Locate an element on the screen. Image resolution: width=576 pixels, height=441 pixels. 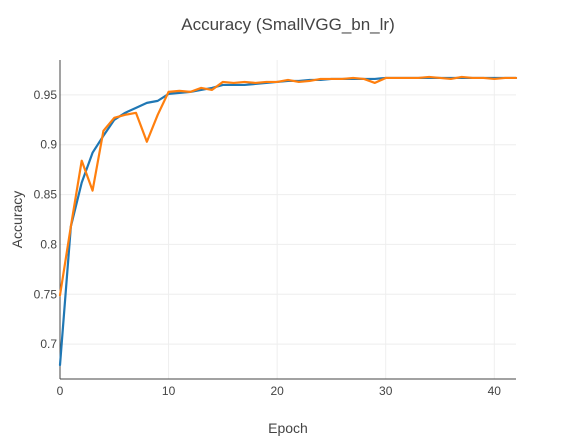
y-tick-label: 0.7 is located at coordinates (48, 344).